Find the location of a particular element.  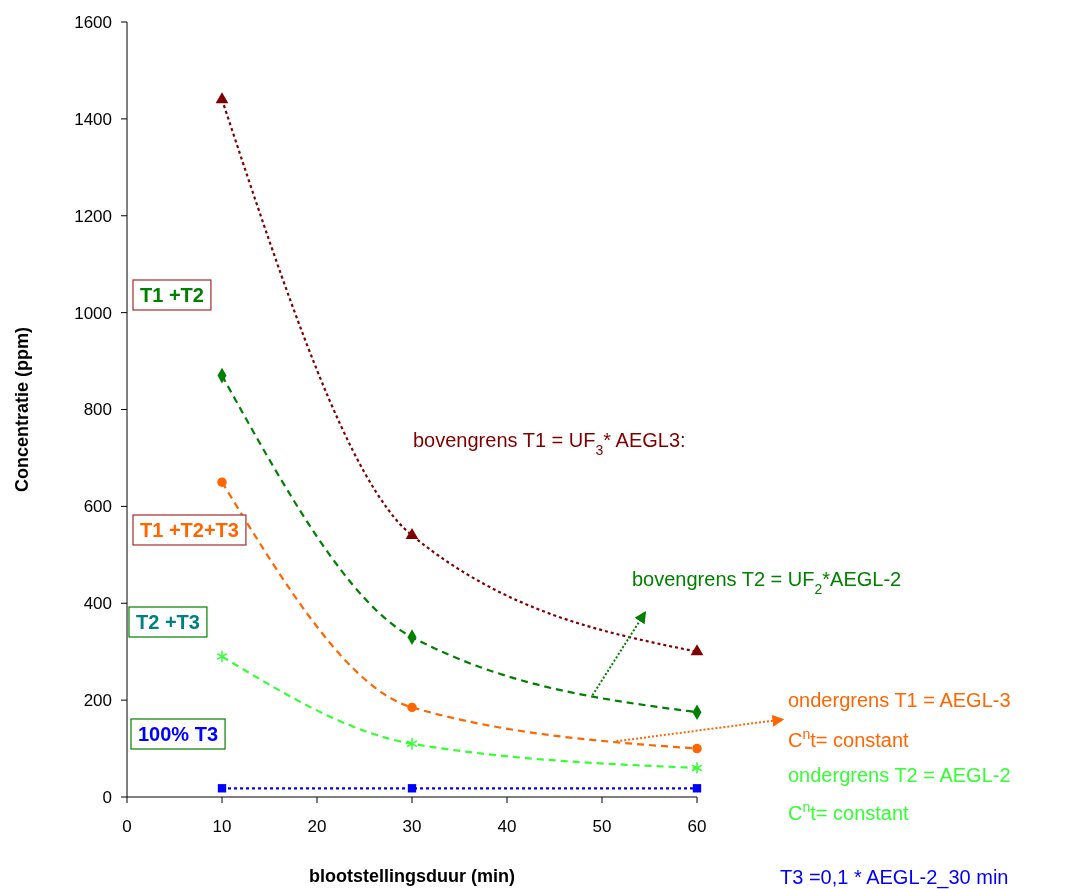

y-tick-label: 400 is located at coordinates (97, 604).